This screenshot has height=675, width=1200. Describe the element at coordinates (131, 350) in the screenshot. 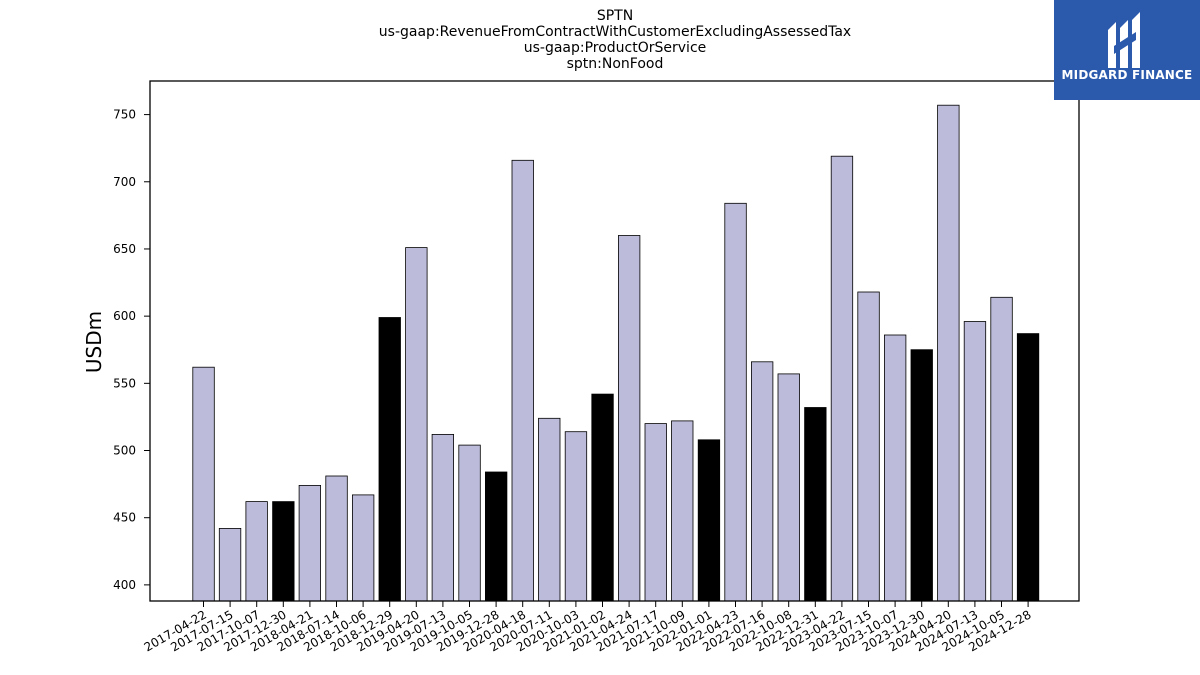

I see `y-axis: 400 450 500 550 600 650 700 750` at that location.